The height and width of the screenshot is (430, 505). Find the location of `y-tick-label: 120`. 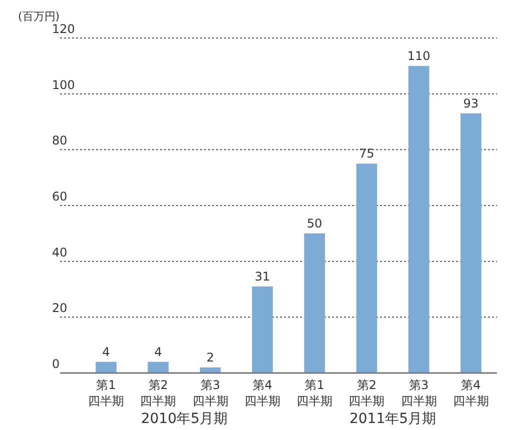

y-tick-label: 120 is located at coordinates (63, 29).